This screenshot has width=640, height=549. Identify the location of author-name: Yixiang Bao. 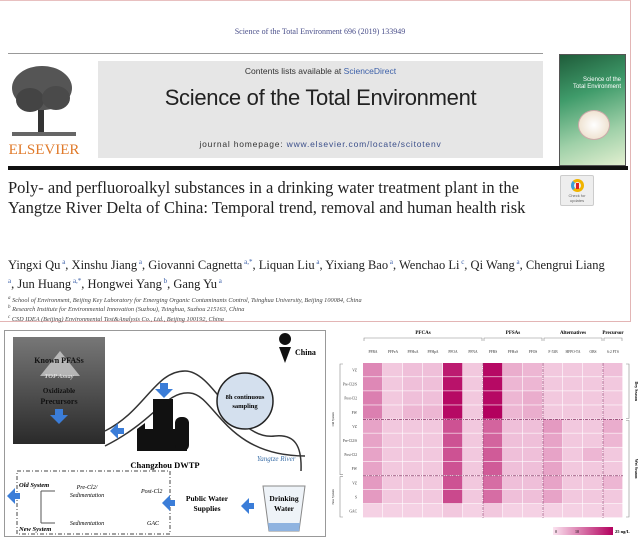
(357, 265).